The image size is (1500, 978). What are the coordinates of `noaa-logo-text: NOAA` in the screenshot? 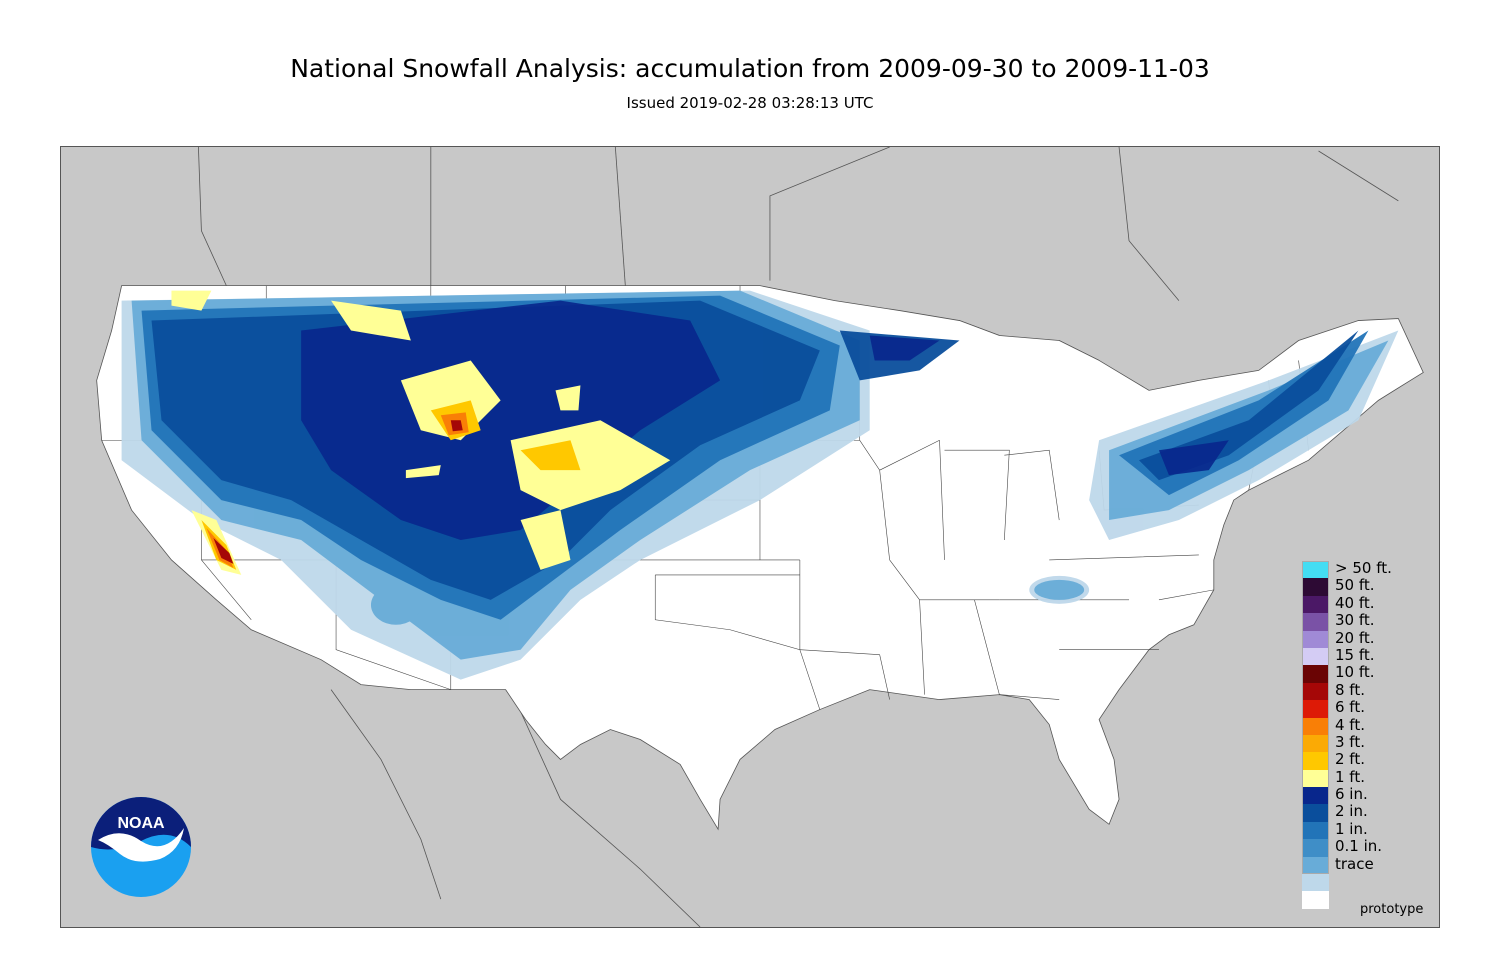 It's located at (141, 823).